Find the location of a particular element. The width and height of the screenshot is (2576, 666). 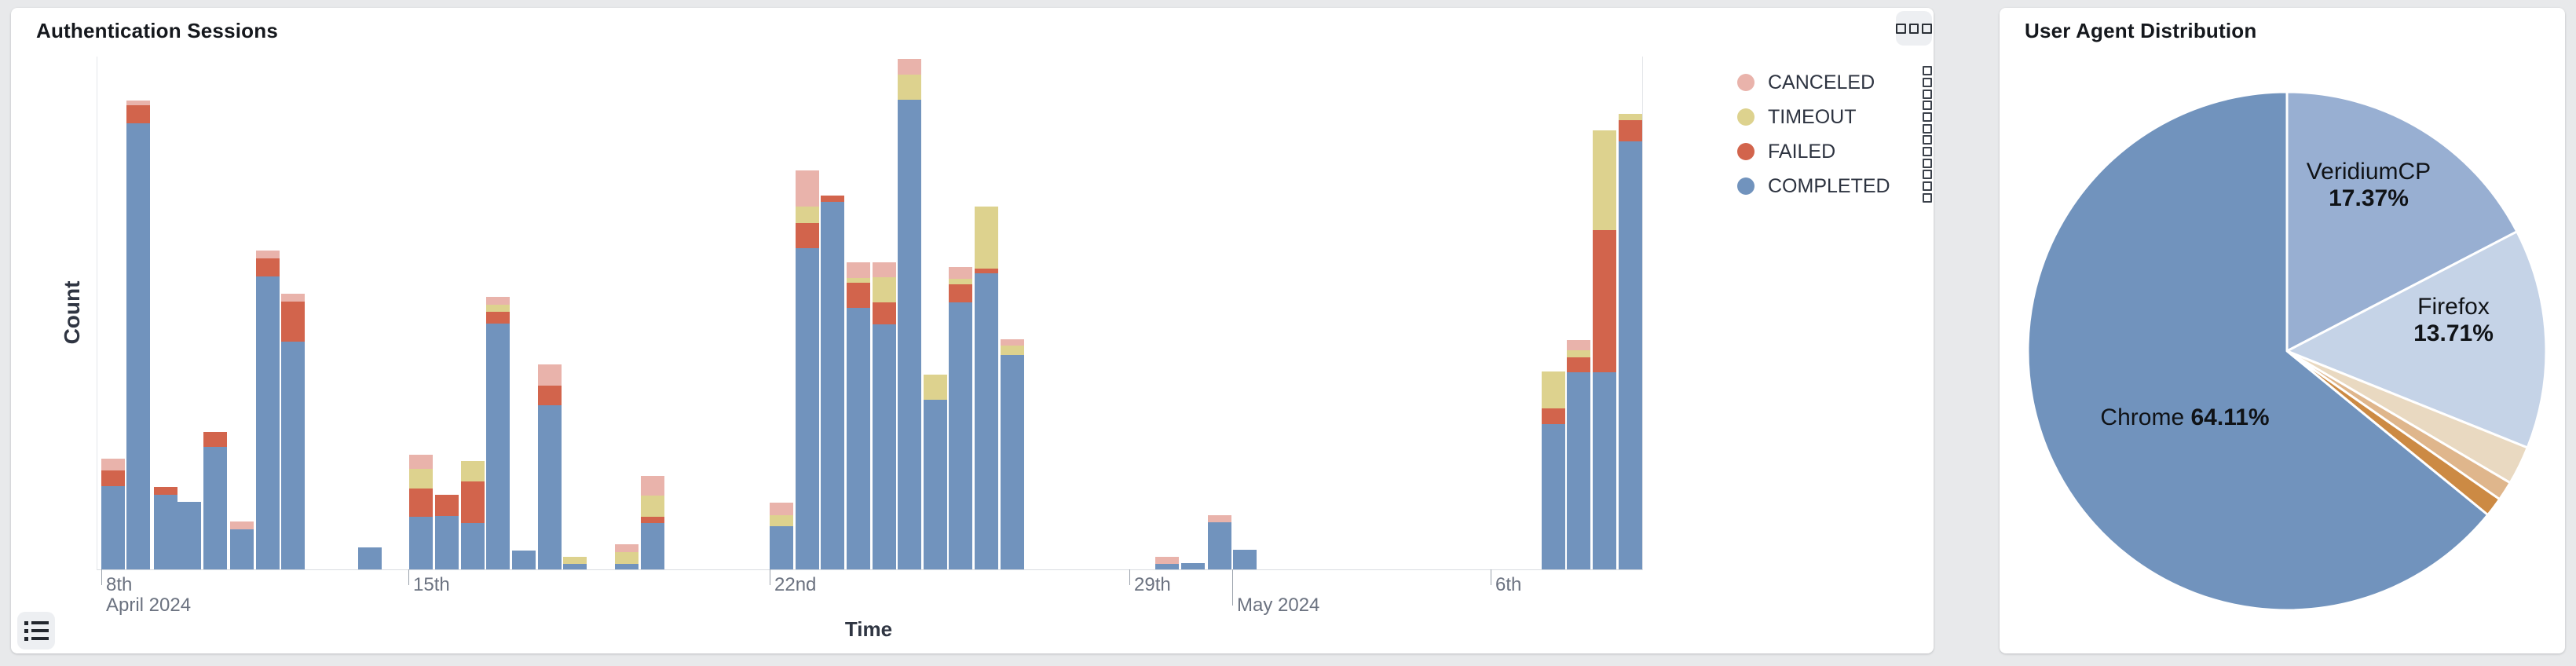

card-menu-button is located at coordinates (1915, 28).